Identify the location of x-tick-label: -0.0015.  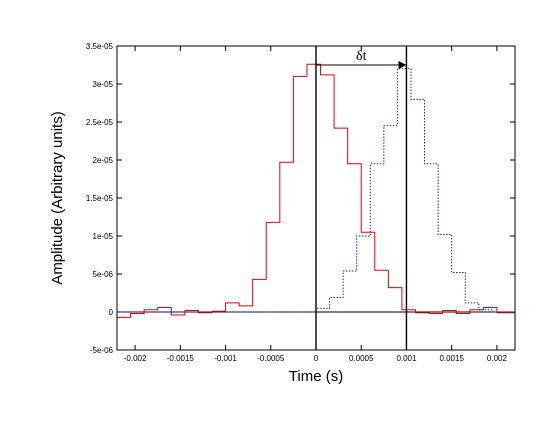
(181, 358).